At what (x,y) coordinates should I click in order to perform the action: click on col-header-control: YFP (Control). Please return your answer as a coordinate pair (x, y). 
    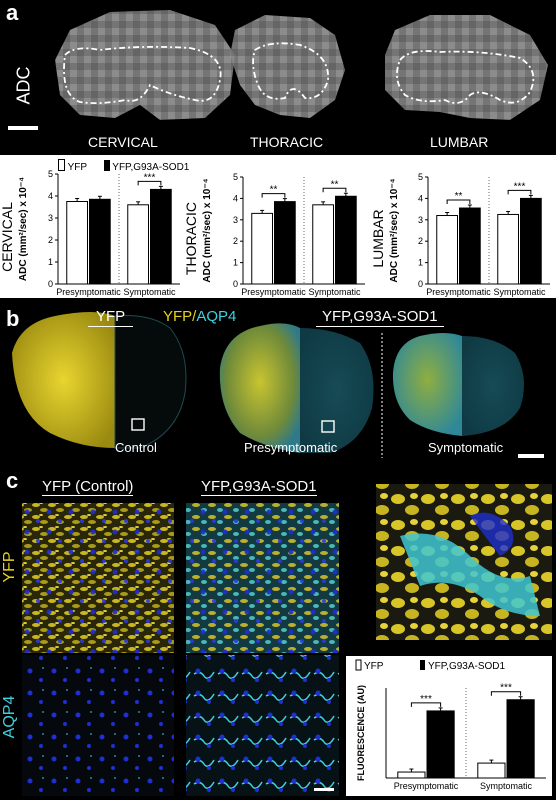
    Looking at the image, I should click on (88, 487).